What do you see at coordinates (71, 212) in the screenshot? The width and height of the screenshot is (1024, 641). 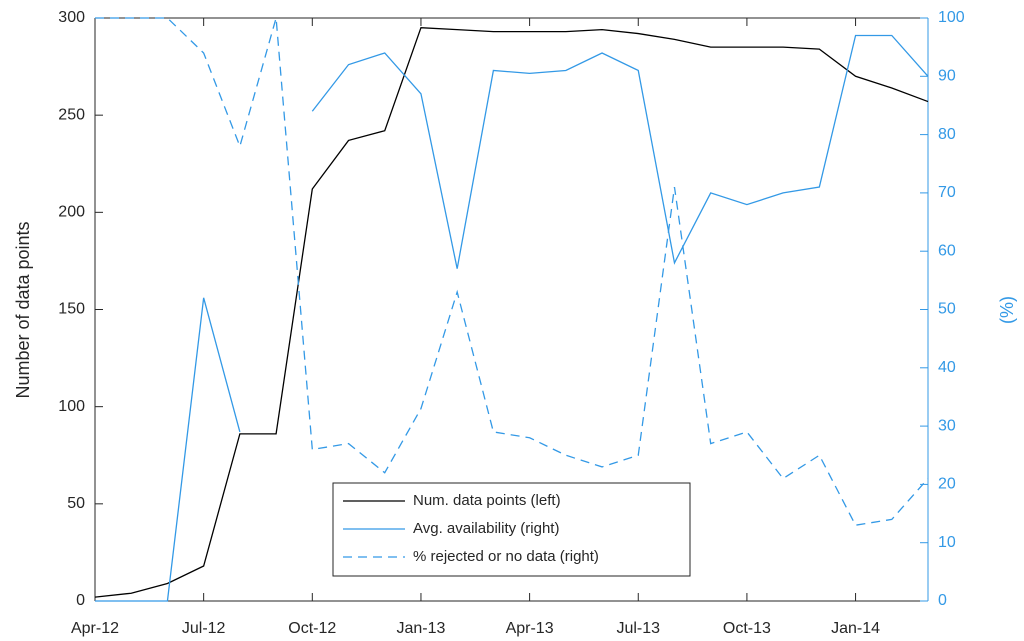 I see `y-tick-label: 200` at bounding box center [71, 212].